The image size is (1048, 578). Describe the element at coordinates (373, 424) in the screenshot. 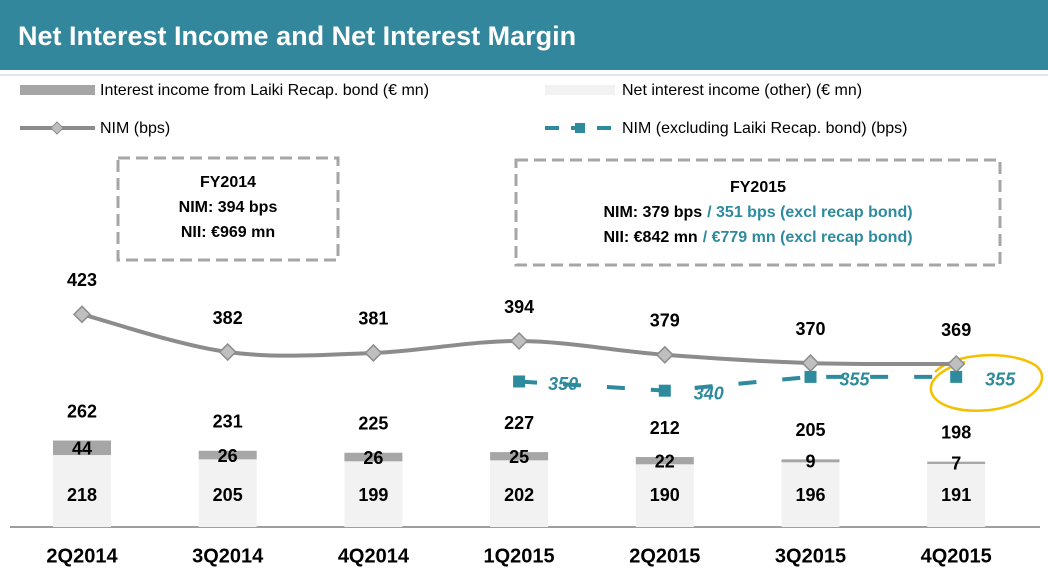

I see `total-label: 225` at that location.